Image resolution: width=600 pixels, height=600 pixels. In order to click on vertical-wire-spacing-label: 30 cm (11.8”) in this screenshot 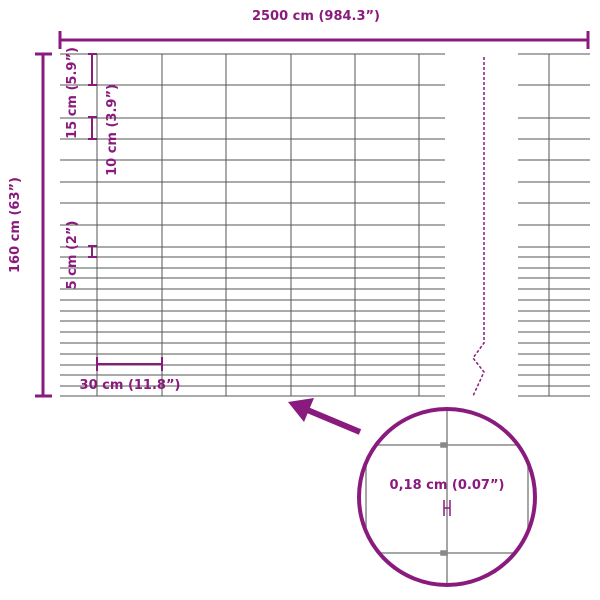, I will do `click(130, 385)`.